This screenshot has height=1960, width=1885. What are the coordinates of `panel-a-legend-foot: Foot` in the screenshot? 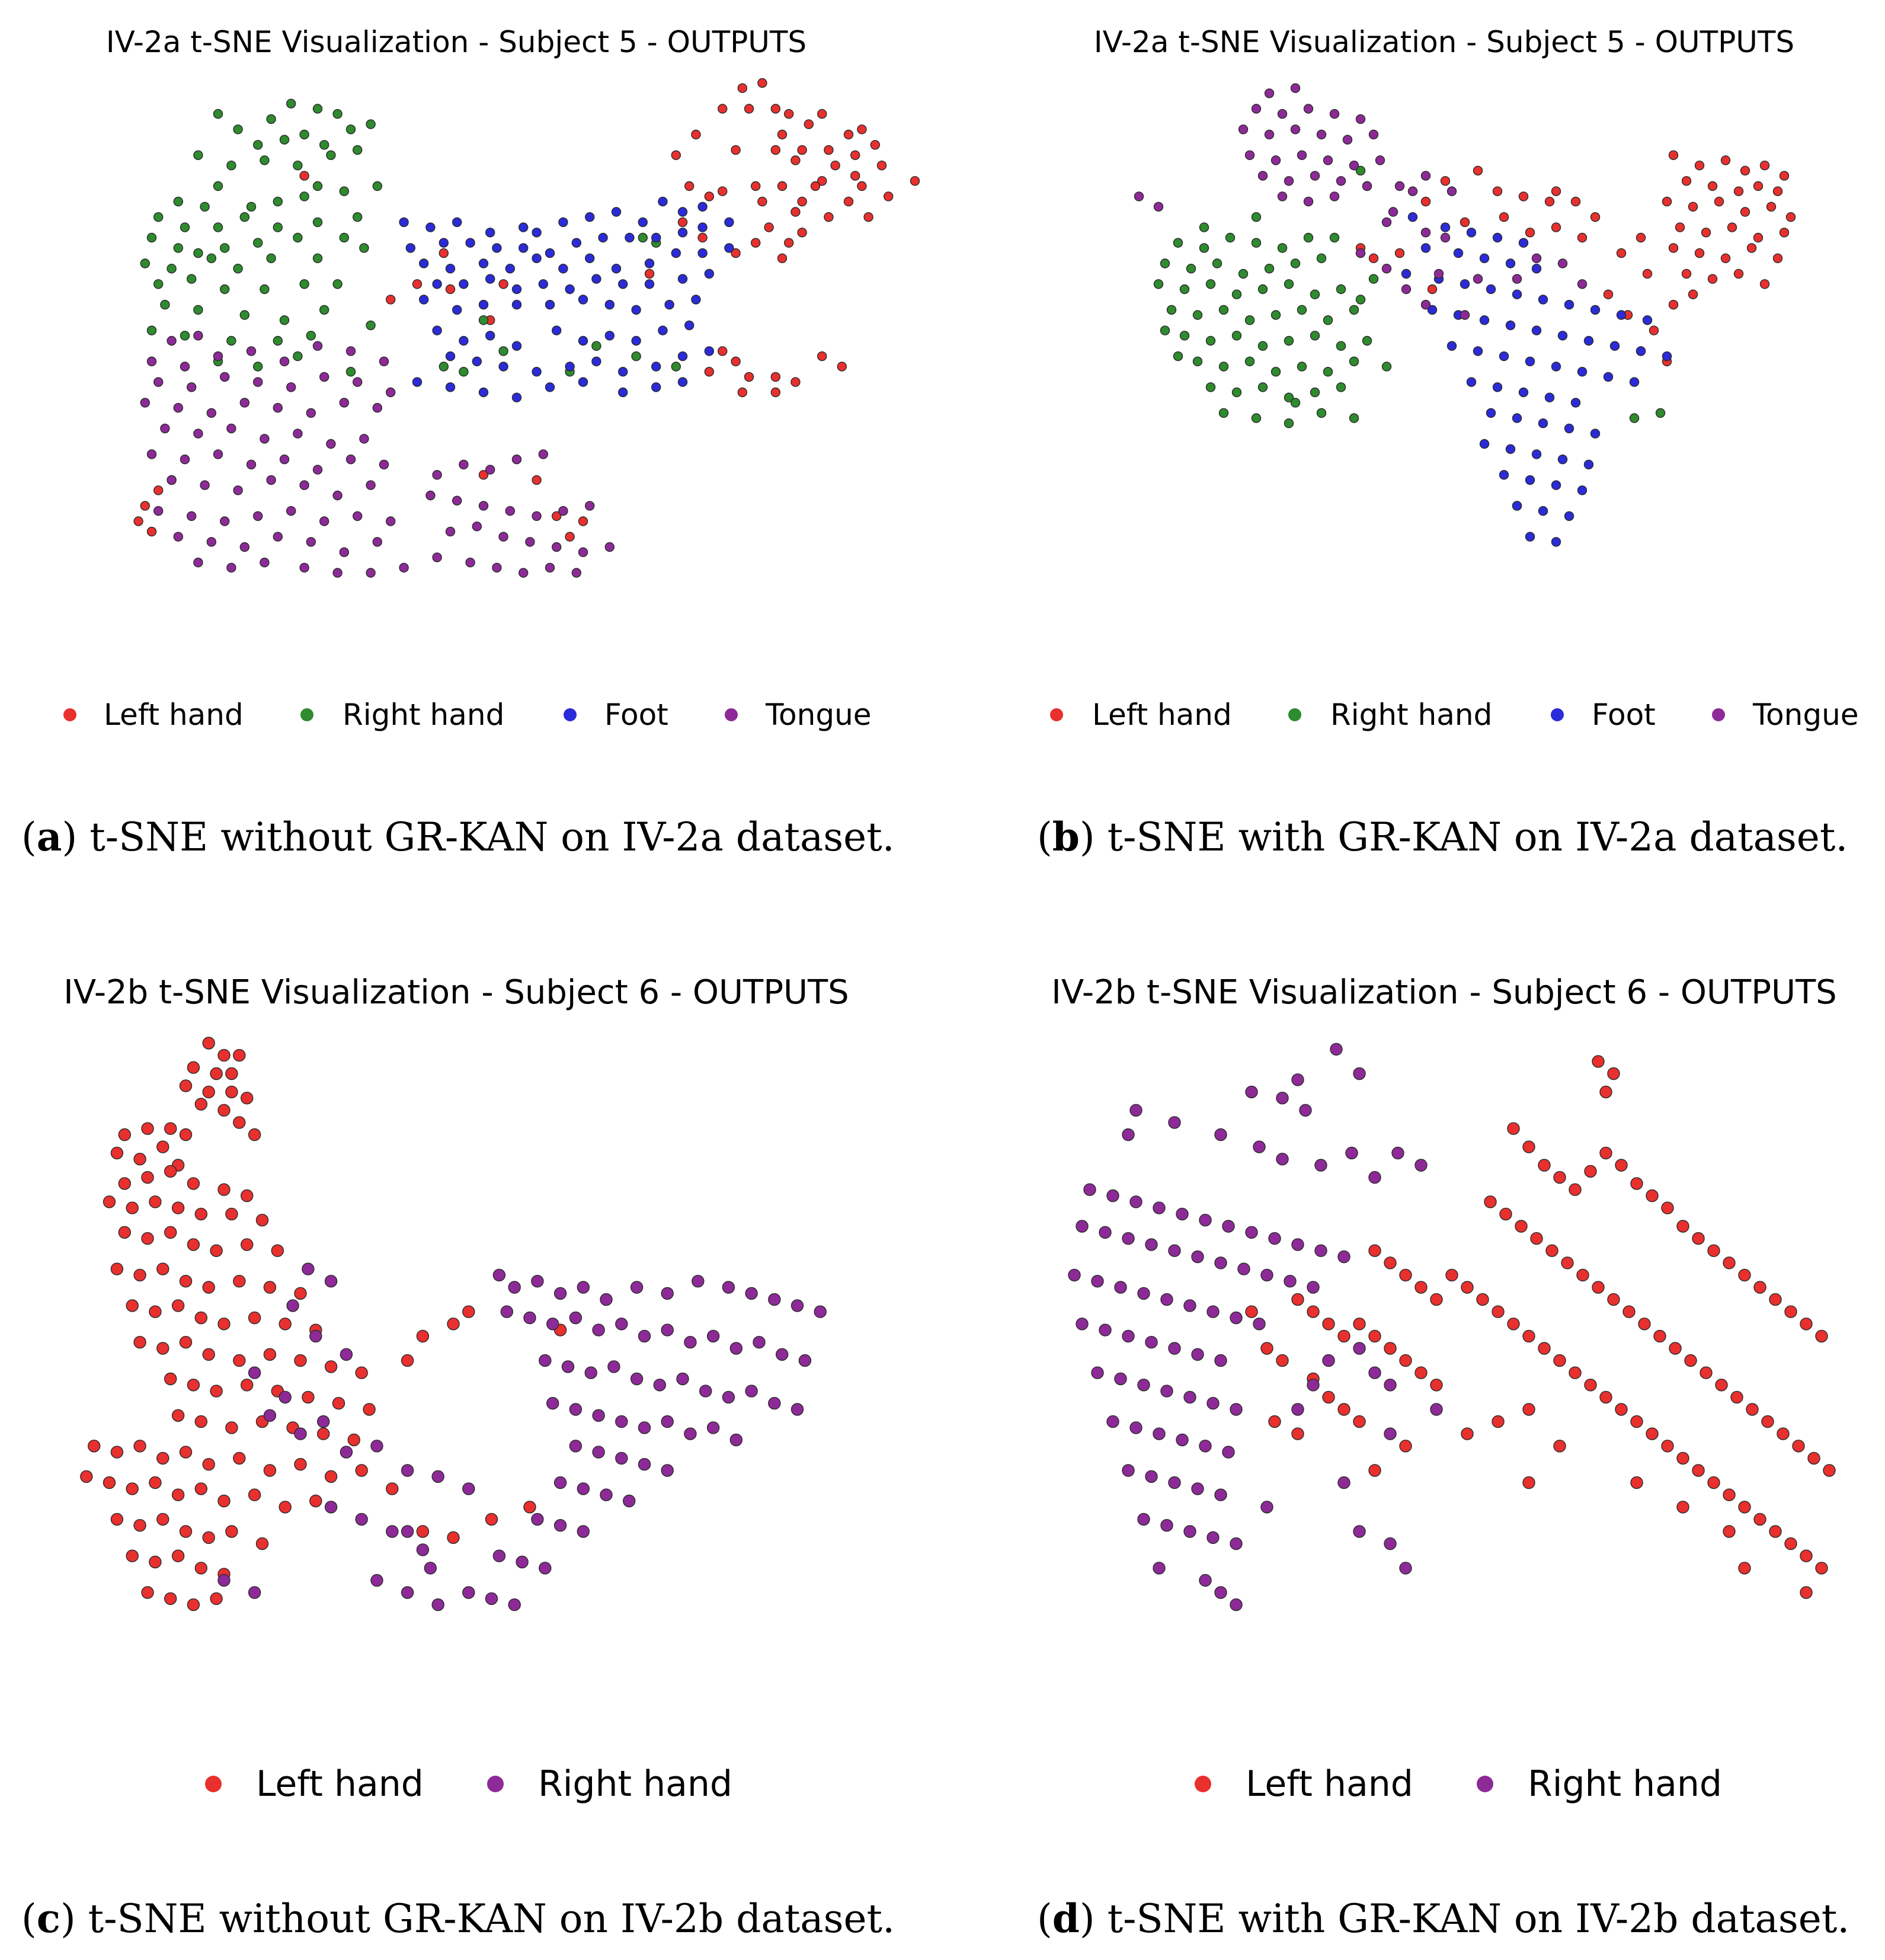 It's located at (636, 715).